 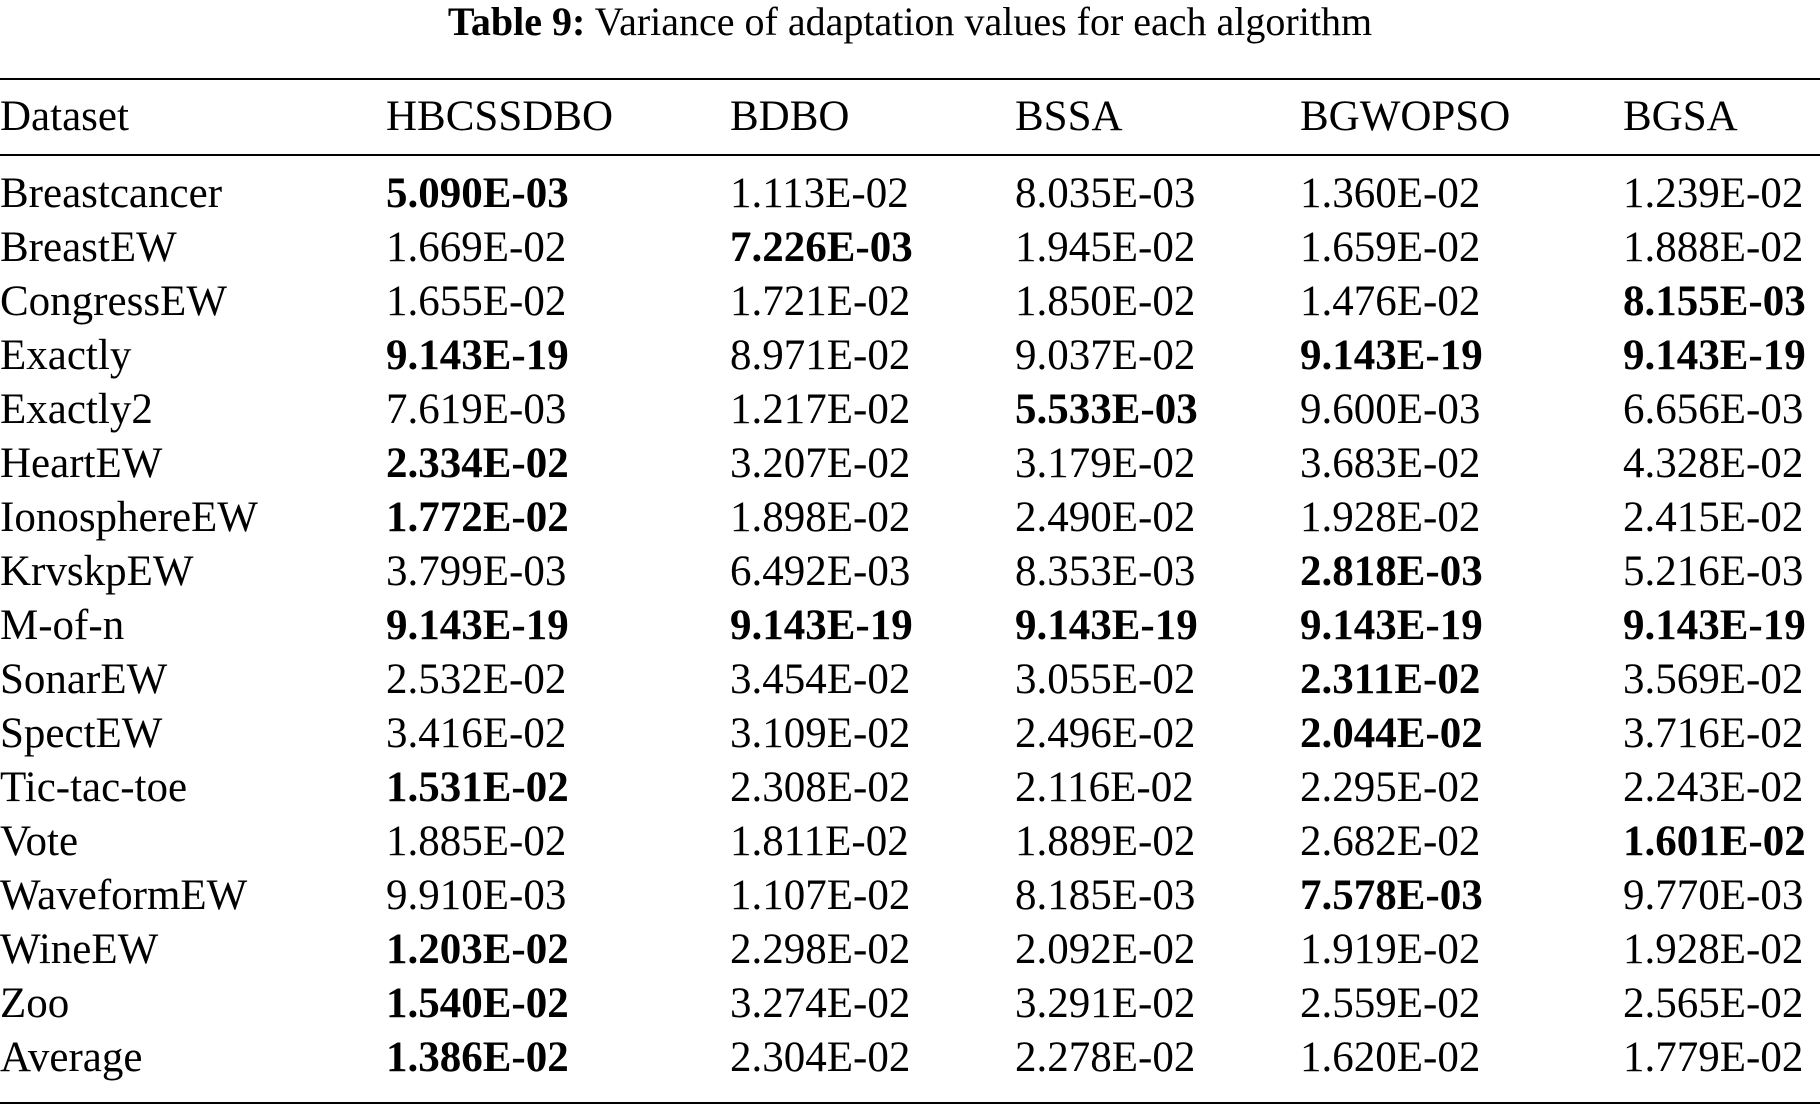 What do you see at coordinates (1390, 949) in the screenshot?
I see `value-cell: 1.919E-02` at bounding box center [1390, 949].